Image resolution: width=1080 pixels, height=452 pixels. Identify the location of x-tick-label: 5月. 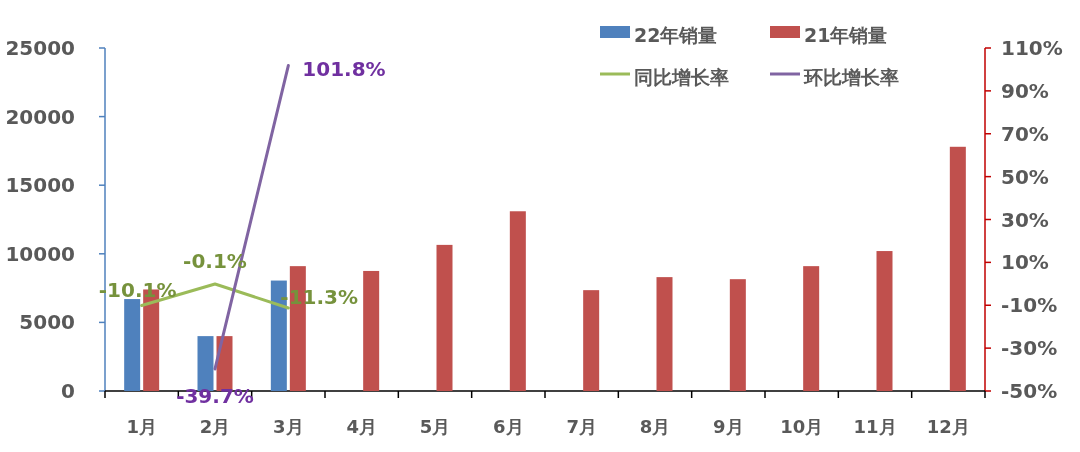
(435, 426).